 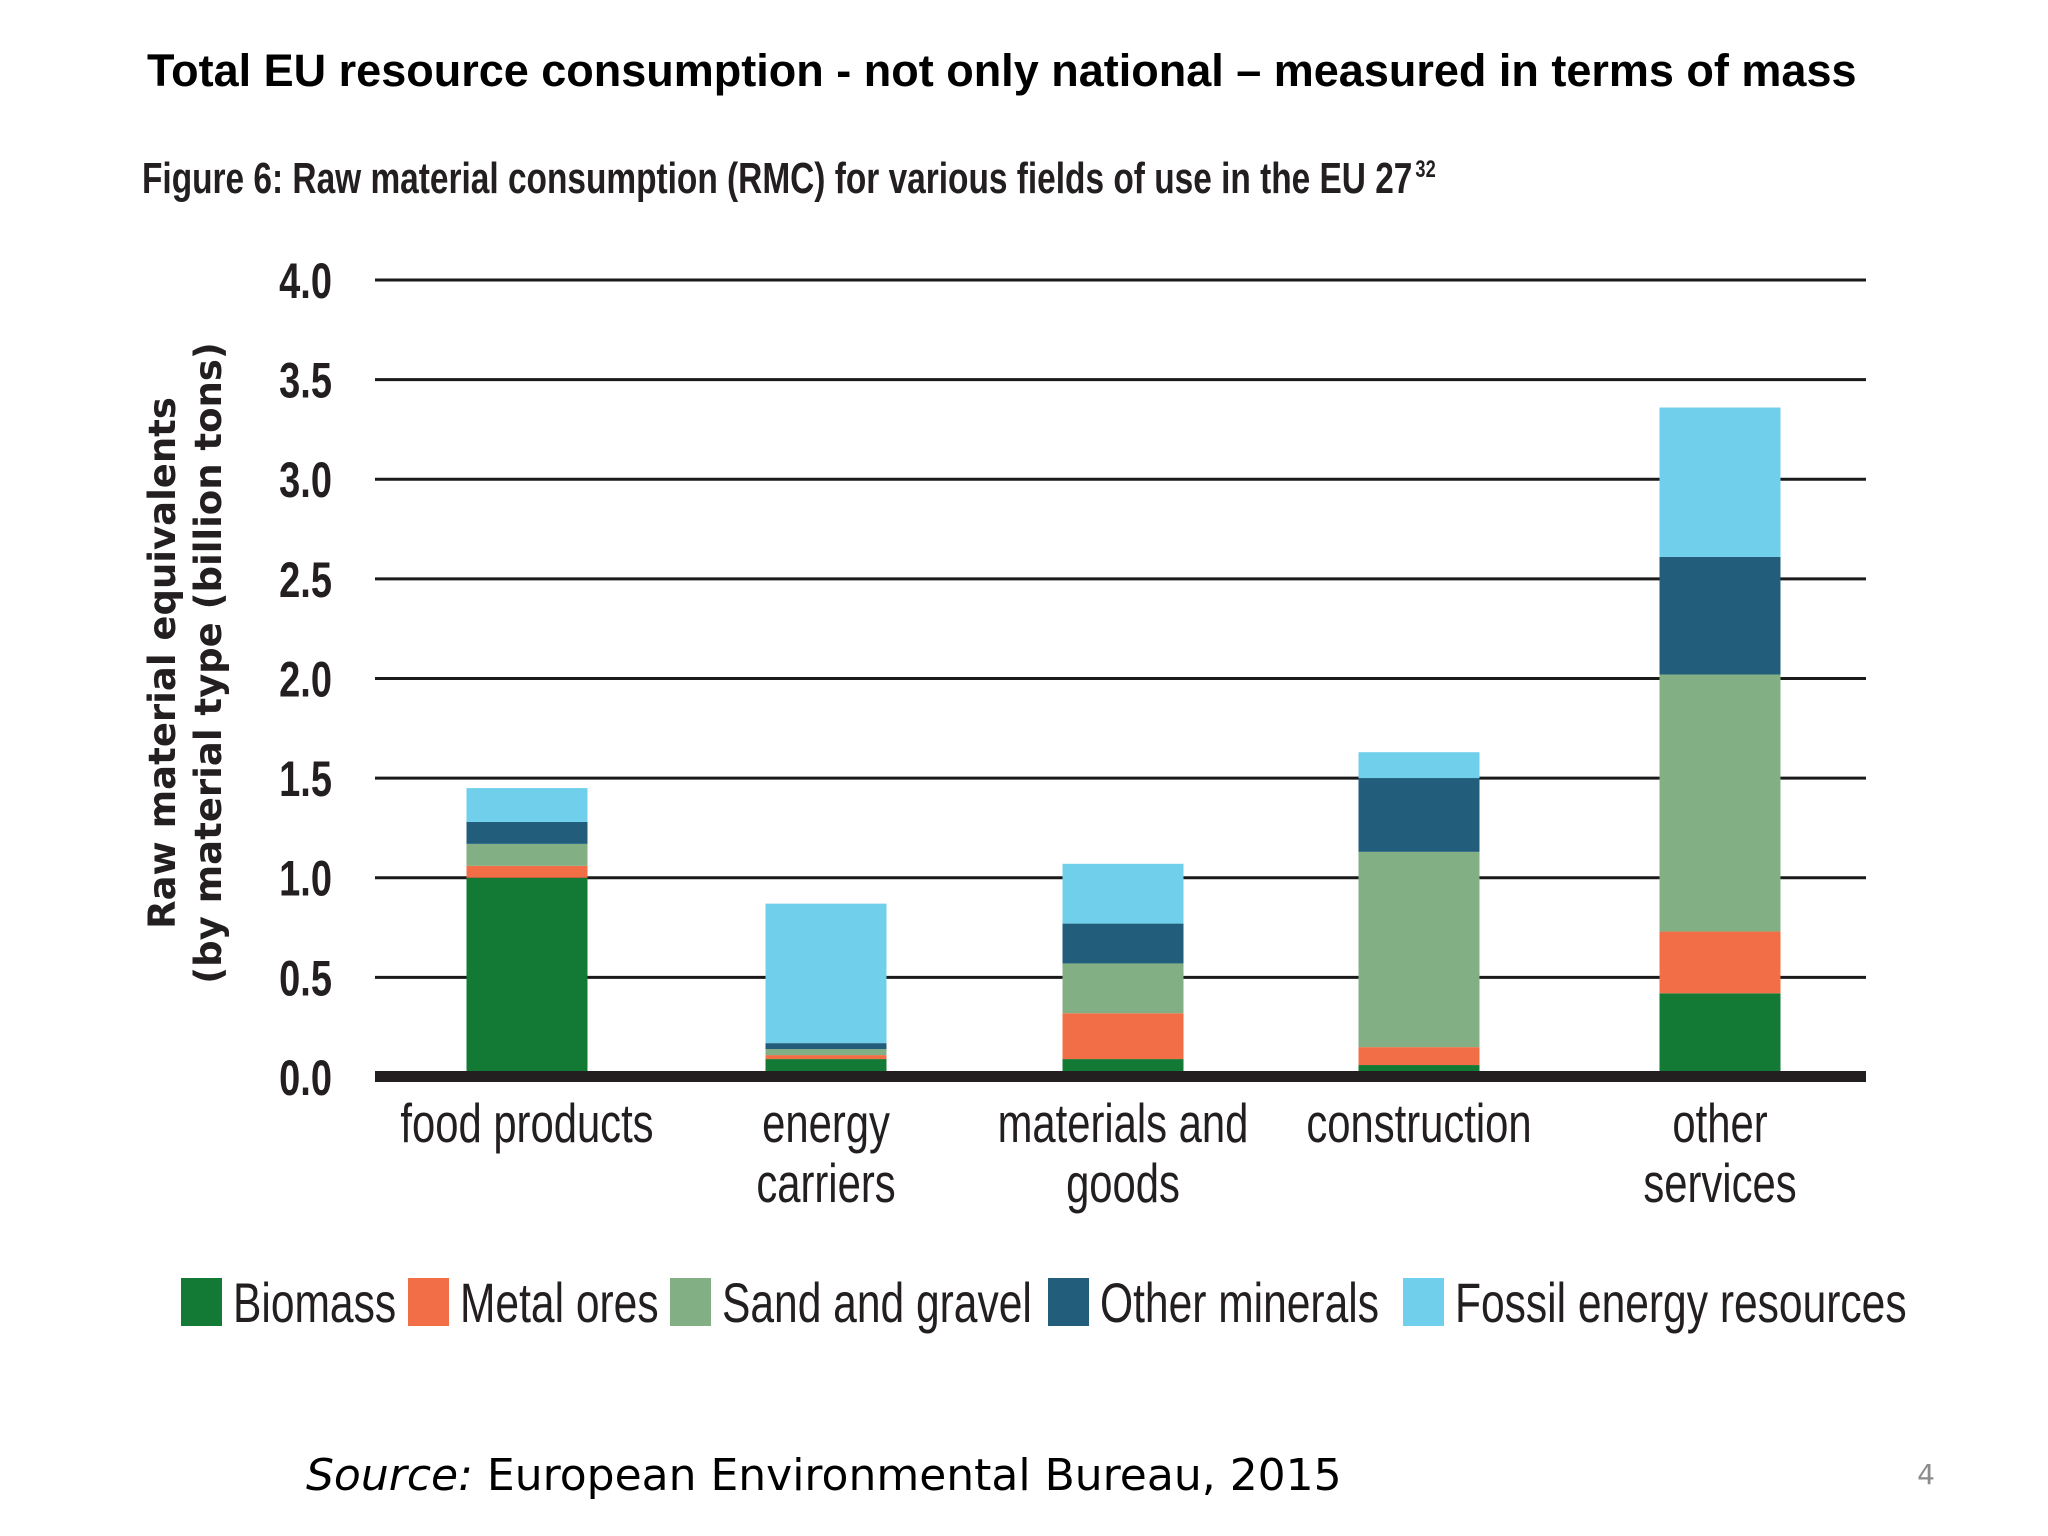 I want to click on x-tick-label: goods, so click(x=1123, y=1184).